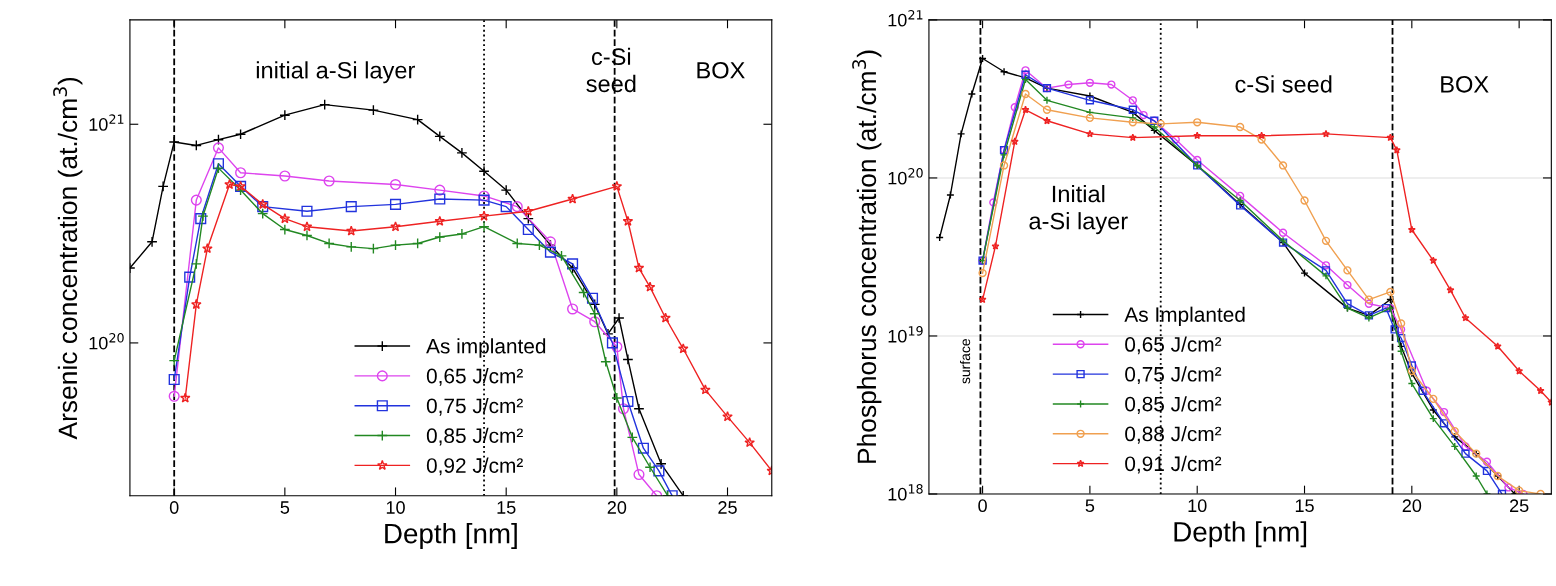 Image resolution: width=1556 pixels, height=586 pixels. I want to click on legend-label: 0,91 J/cm², so click(1173, 464).